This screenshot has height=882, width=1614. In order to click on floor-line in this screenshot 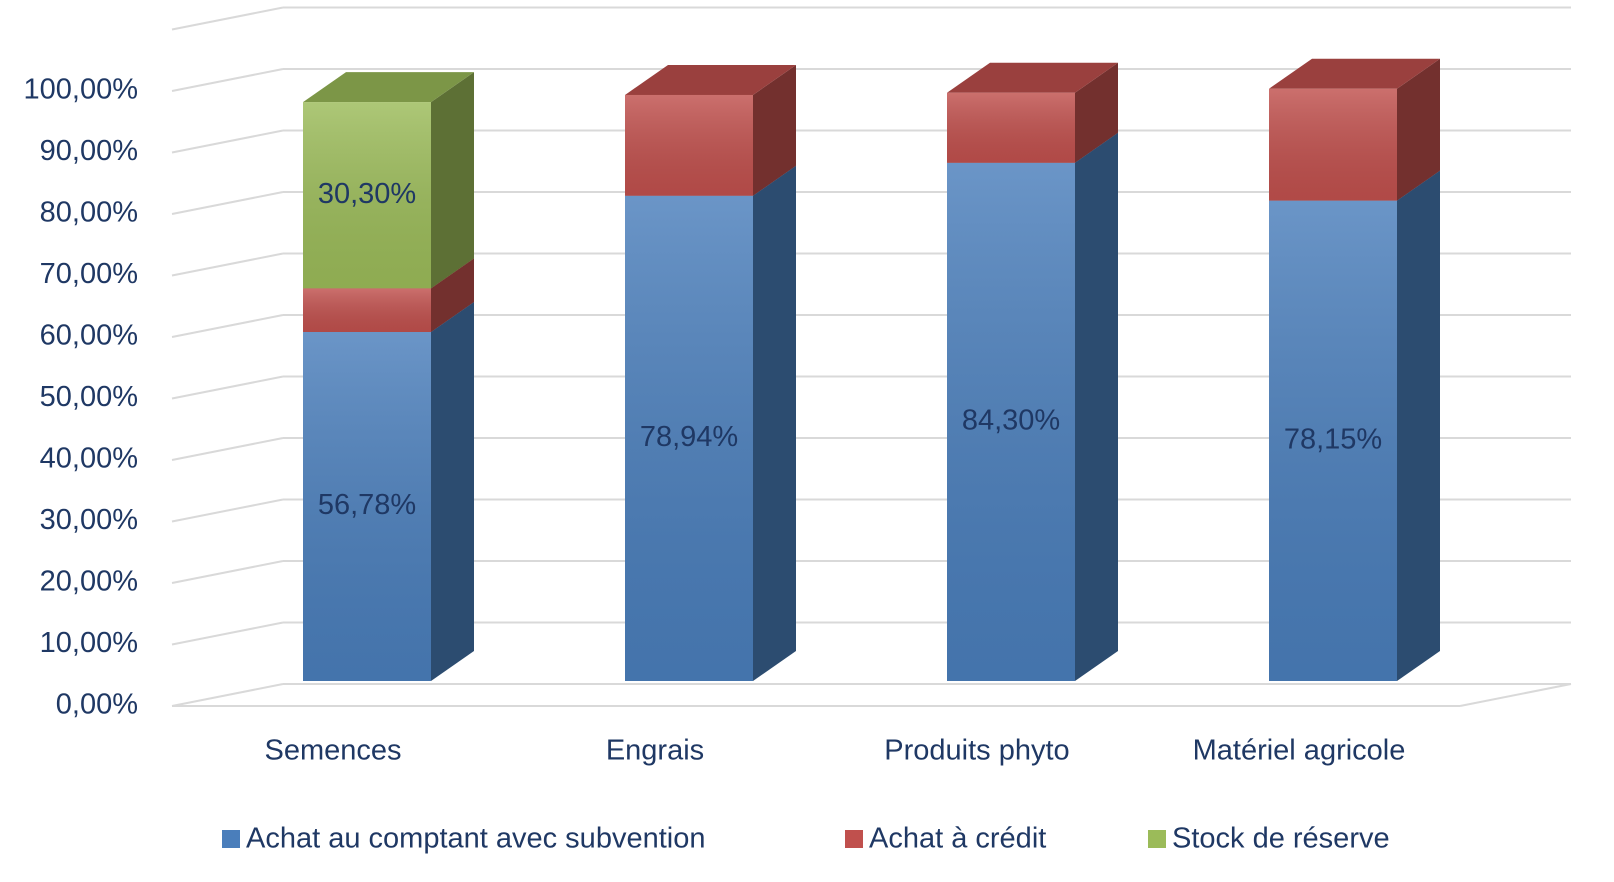, I will do `click(1515, 695)`.